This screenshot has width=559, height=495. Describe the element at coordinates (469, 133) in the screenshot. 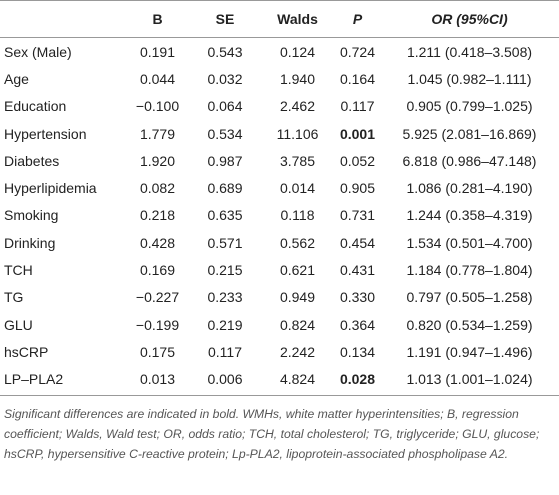

I see `cell: 5.925 (2.081–16.869)` at that location.